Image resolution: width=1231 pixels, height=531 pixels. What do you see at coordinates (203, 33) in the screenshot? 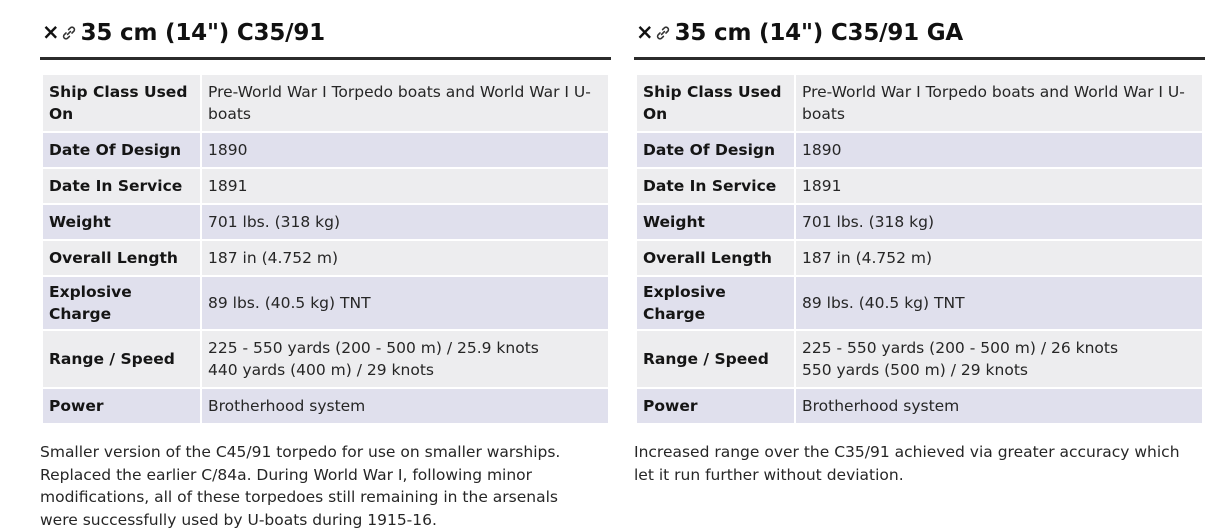
I see `panel-title: 35 cm (14") C35/91` at bounding box center [203, 33].